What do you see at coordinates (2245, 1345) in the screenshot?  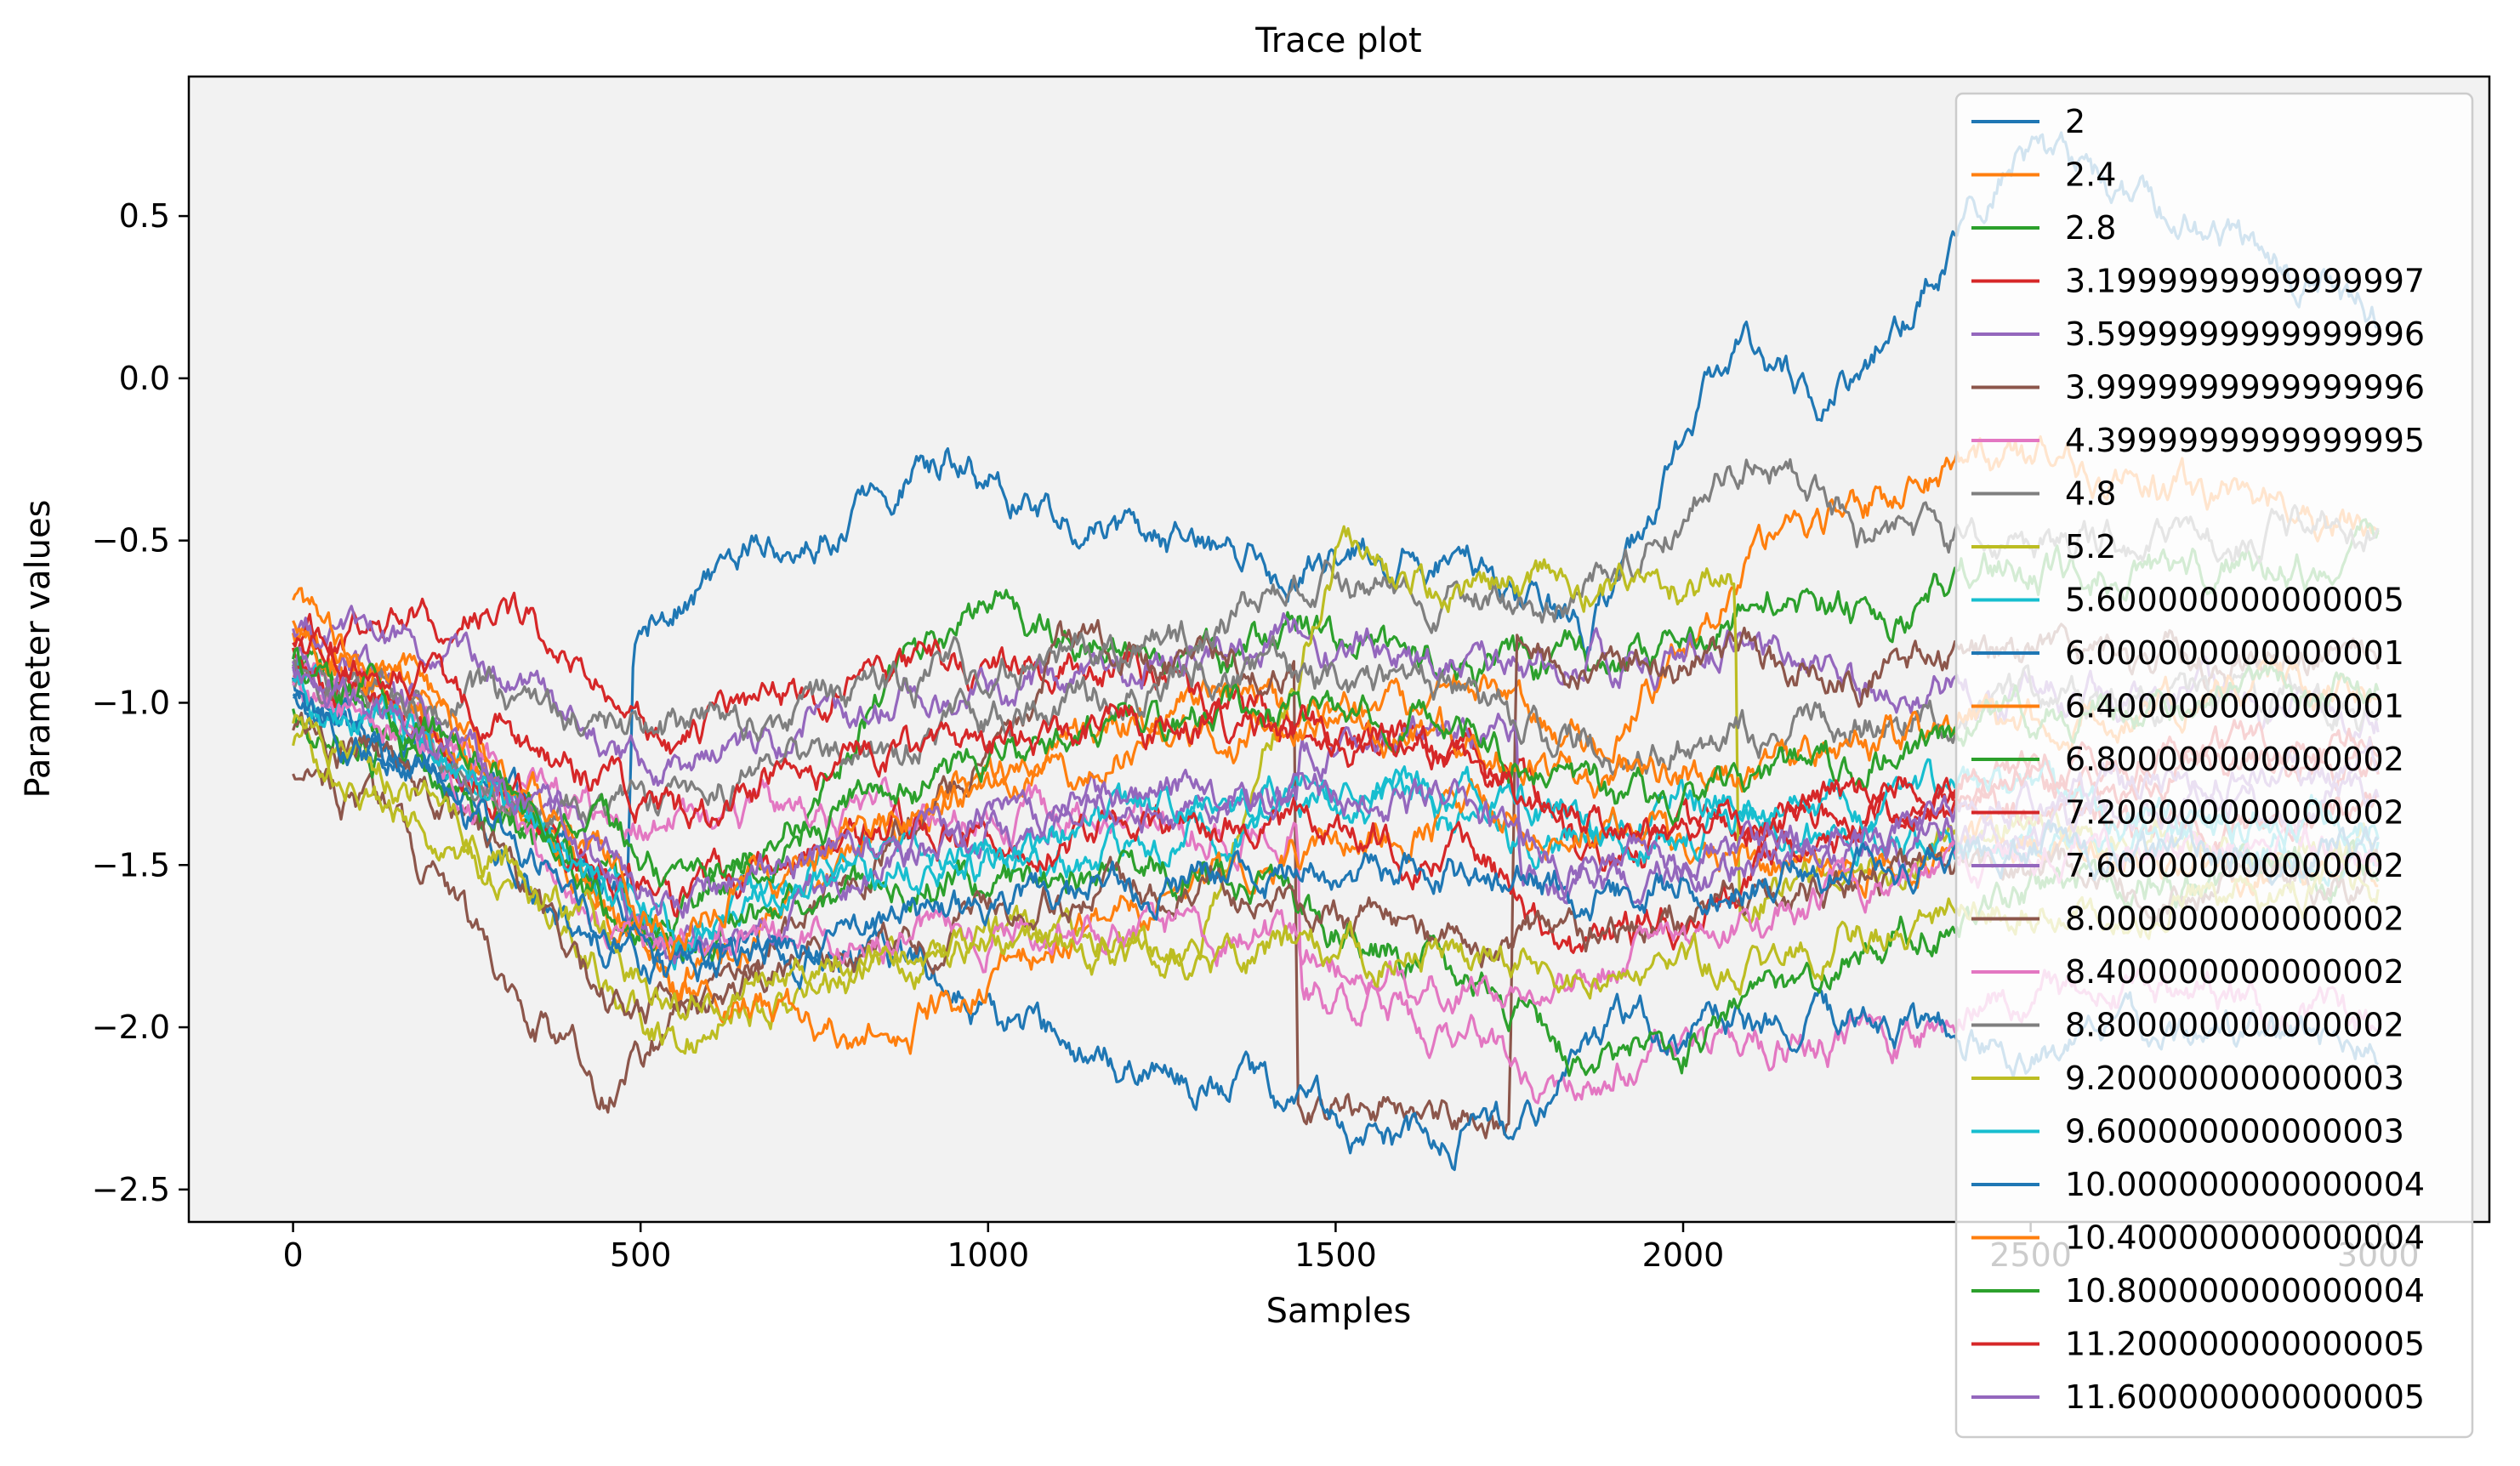 I see `legend-label: 11.200000000000005` at bounding box center [2245, 1345].